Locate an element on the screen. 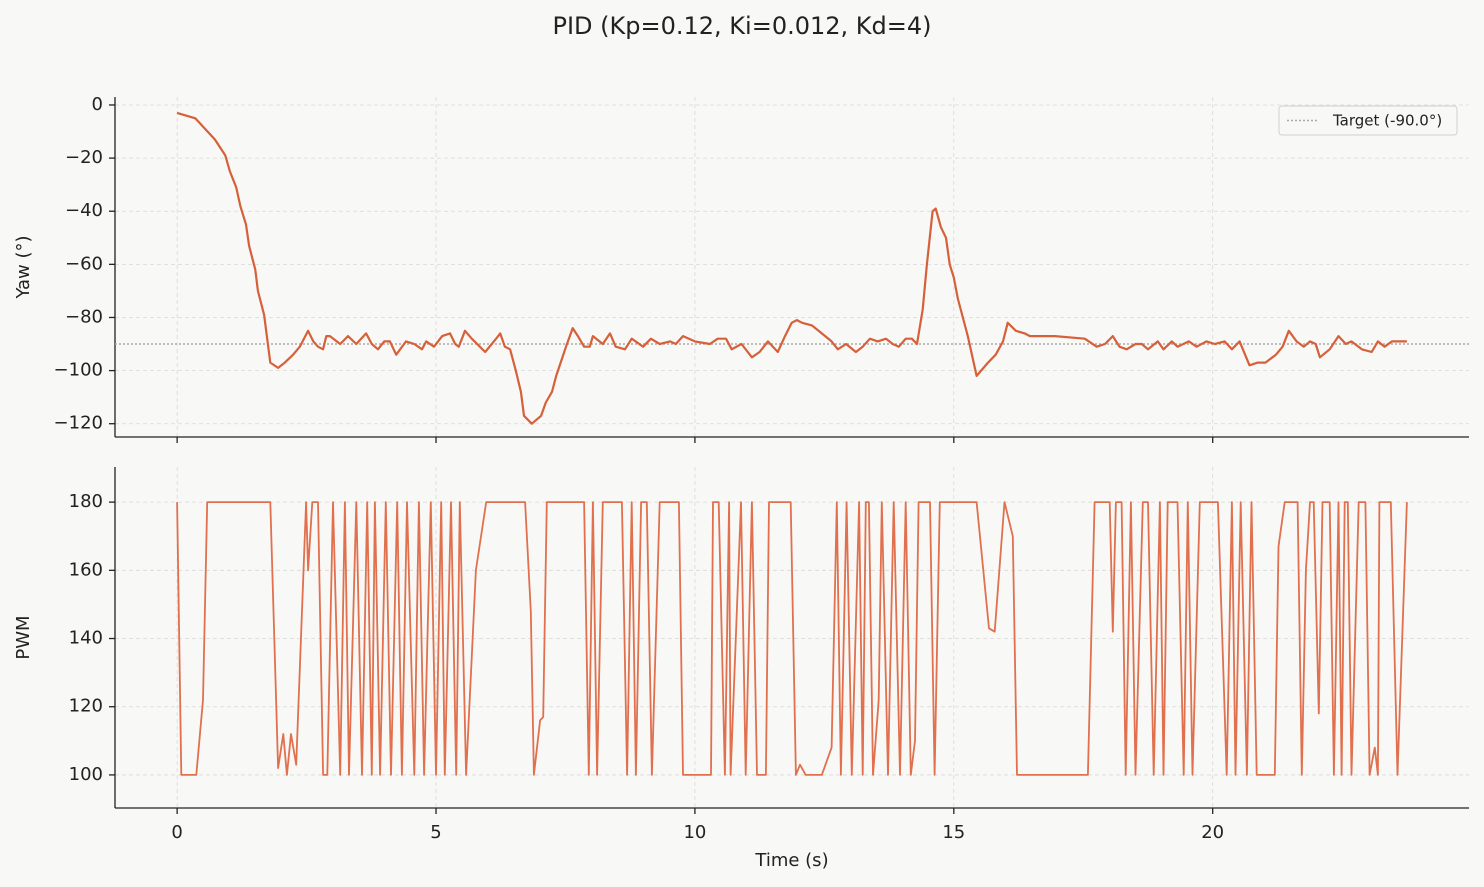 The height and width of the screenshot is (887, 1484). y-tick-label: −80 is located at coordinates (84, 316).